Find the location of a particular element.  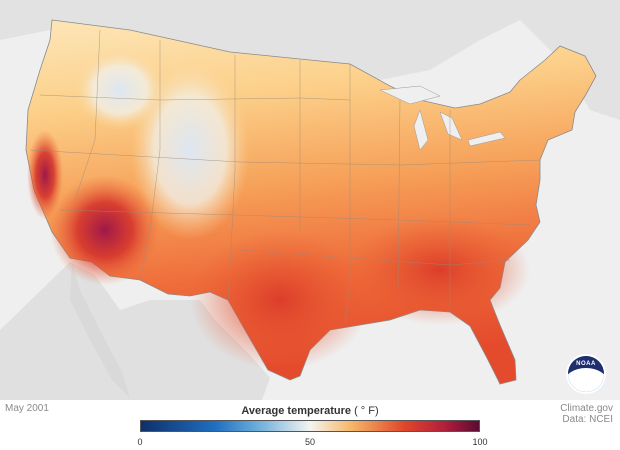

credit-data: Data: NCEI is located at coordinates (587, 419).